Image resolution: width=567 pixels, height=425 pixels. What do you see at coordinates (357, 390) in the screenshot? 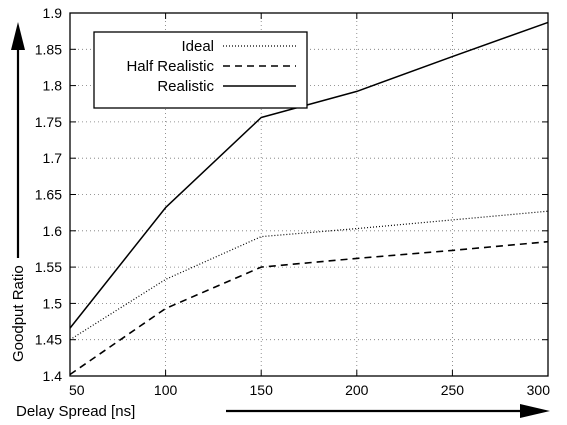
I see `x-tick-label: 200` at bounding box center [357, 390].